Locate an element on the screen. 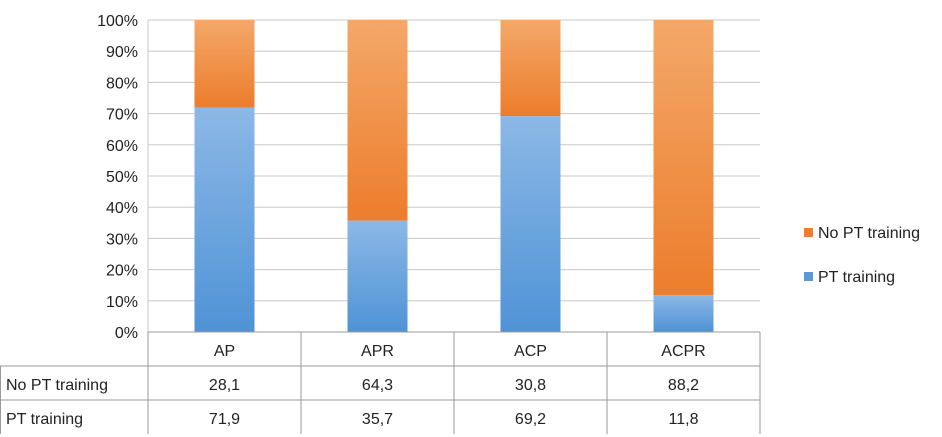 Image resolution: width=942 pixels, height=437 pixels. table-cell-value: 11,8 is located at coordinates (684, 419).